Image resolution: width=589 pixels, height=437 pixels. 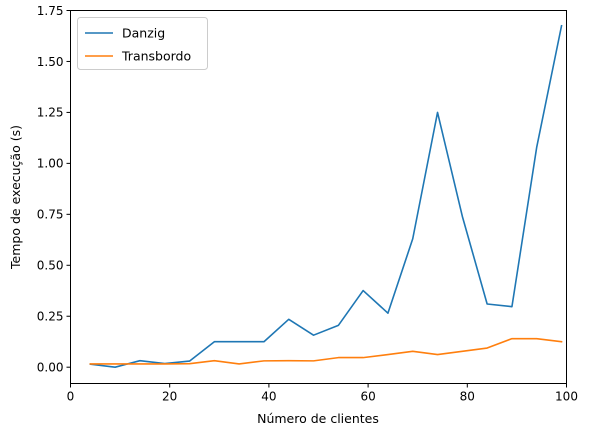 I want to click on y-tick-label: 1.50, so click(x=50, y=62).